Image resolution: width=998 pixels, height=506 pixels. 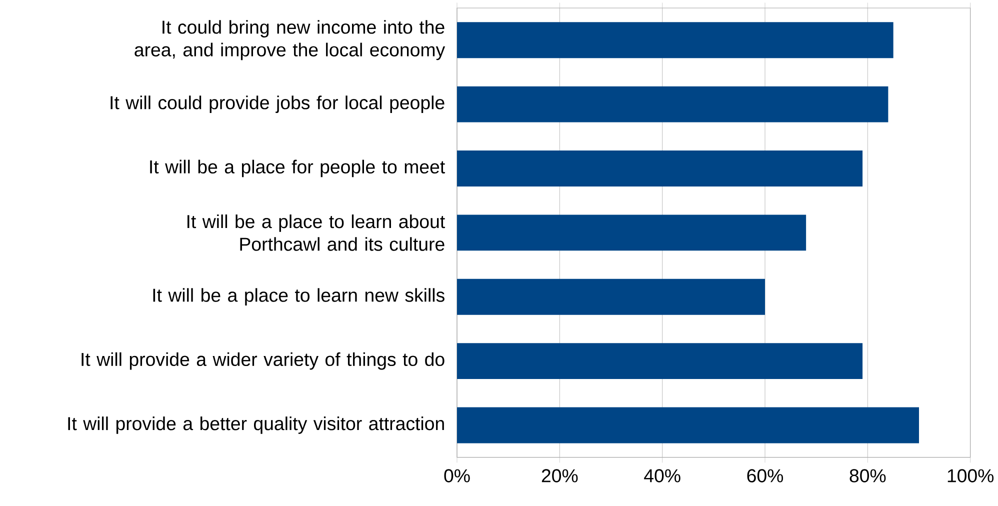 I want to click on y-tick-label: It could bring new income into the area, and improve the local economy, so click(x=290, y=40).